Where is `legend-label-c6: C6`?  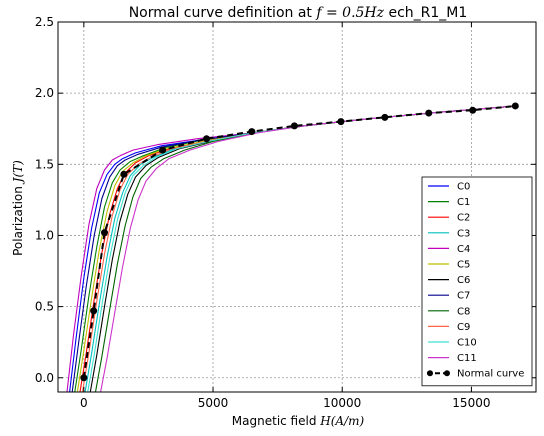
legend-label-c6: C6 is located at coordinates (463, 280).